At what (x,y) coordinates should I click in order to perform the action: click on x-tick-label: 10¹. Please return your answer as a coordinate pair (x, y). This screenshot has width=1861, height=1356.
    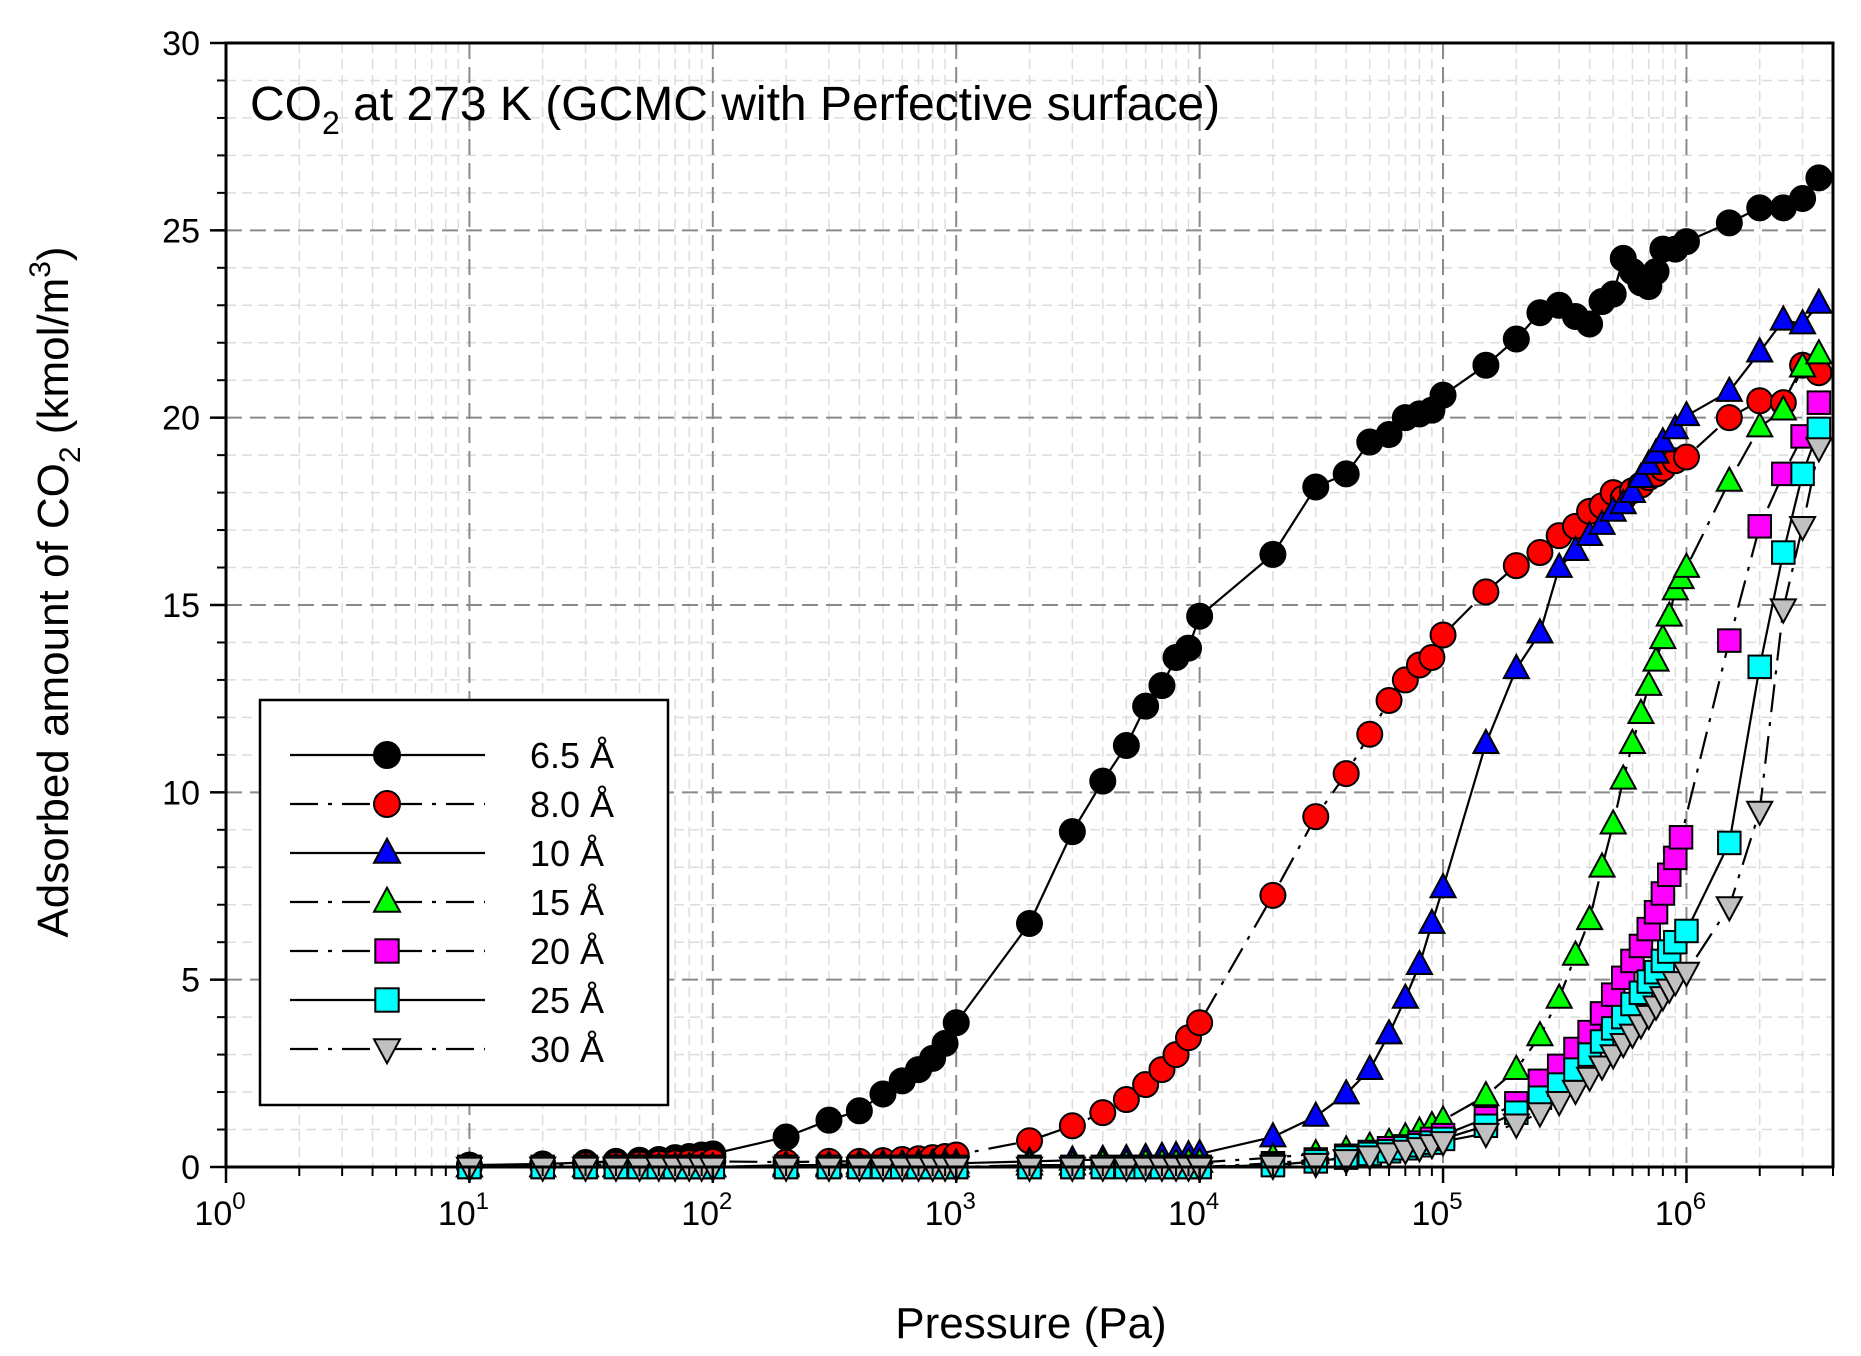
    Looking at the image, I should click on (463, 1210).